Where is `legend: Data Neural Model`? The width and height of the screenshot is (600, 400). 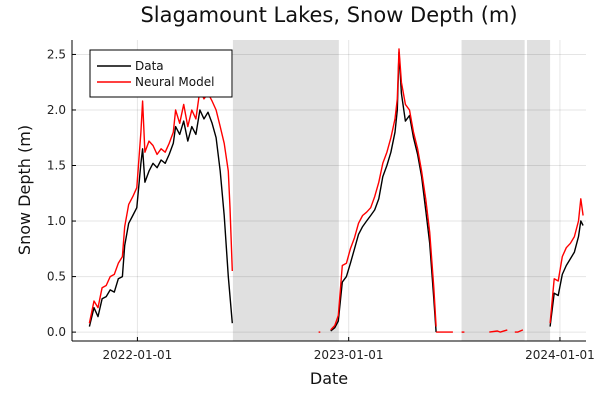
legend: Data Neural Model is located at coordinates (161, 73).